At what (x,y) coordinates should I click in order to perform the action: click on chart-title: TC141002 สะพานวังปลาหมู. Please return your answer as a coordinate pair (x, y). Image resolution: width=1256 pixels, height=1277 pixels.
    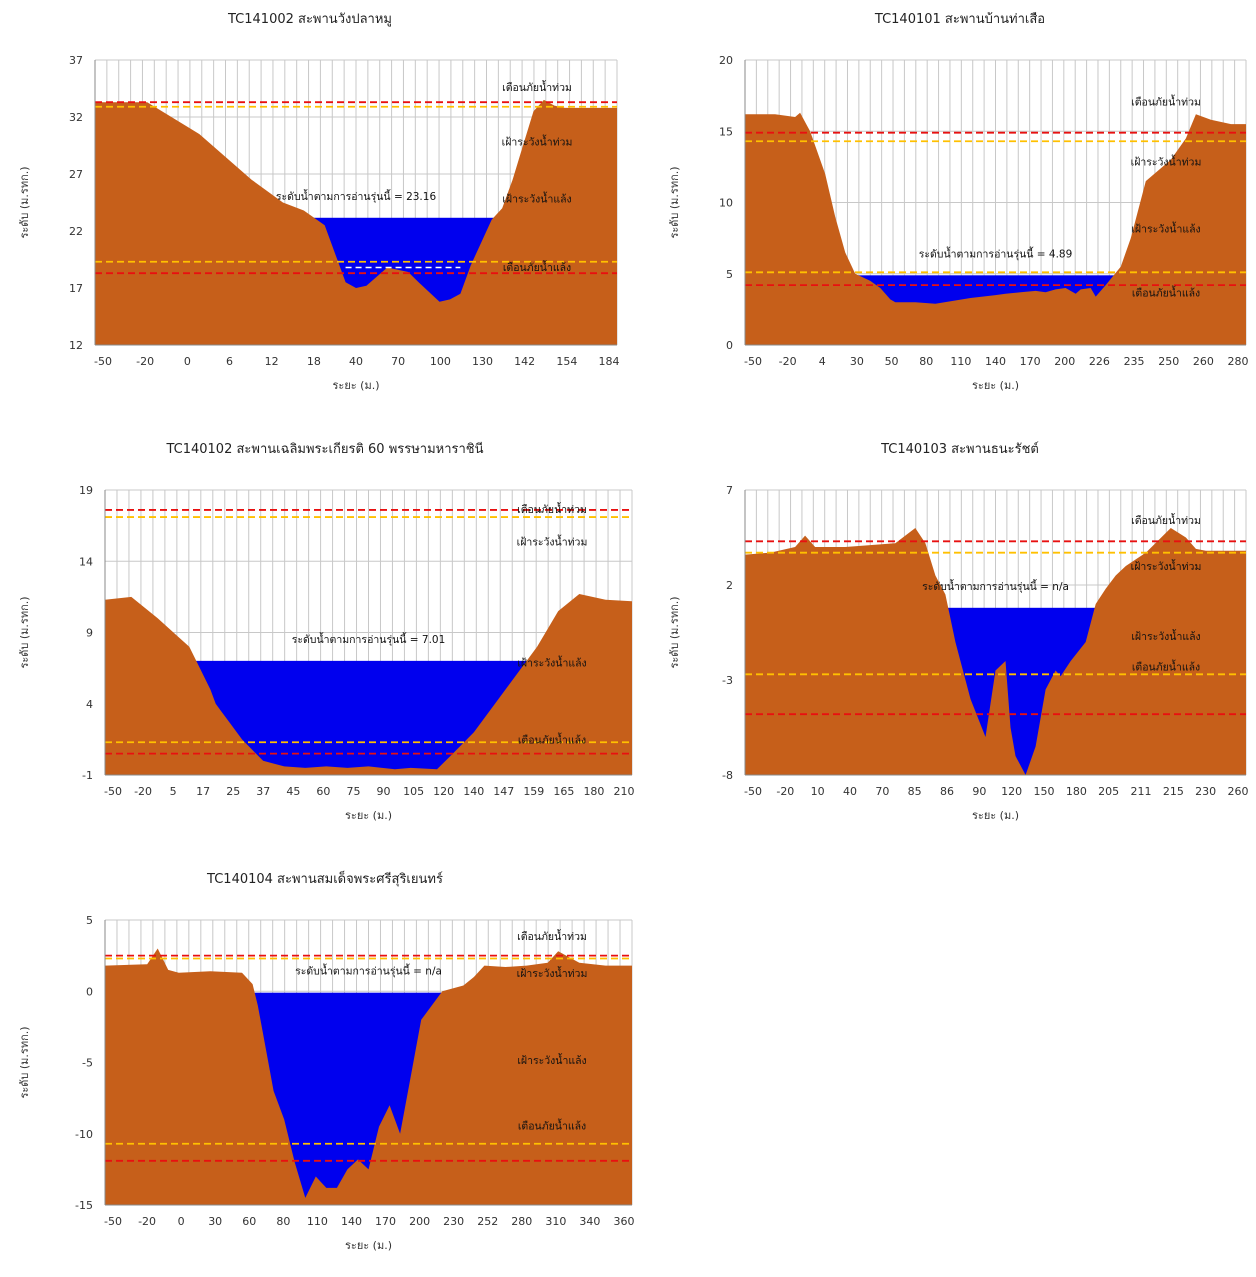
    Looking at the image, I should click on (309, 19).